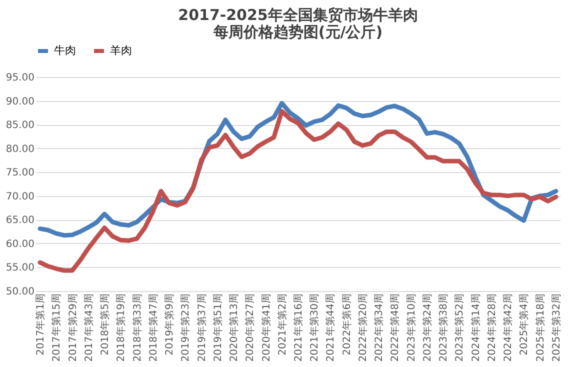 This screenshot has width=581, height=367. What do you see at coordinates (234, 328) in the screenshot?
I see `x-tick-label: 2020年第13周` at bounding box center [234, 328].